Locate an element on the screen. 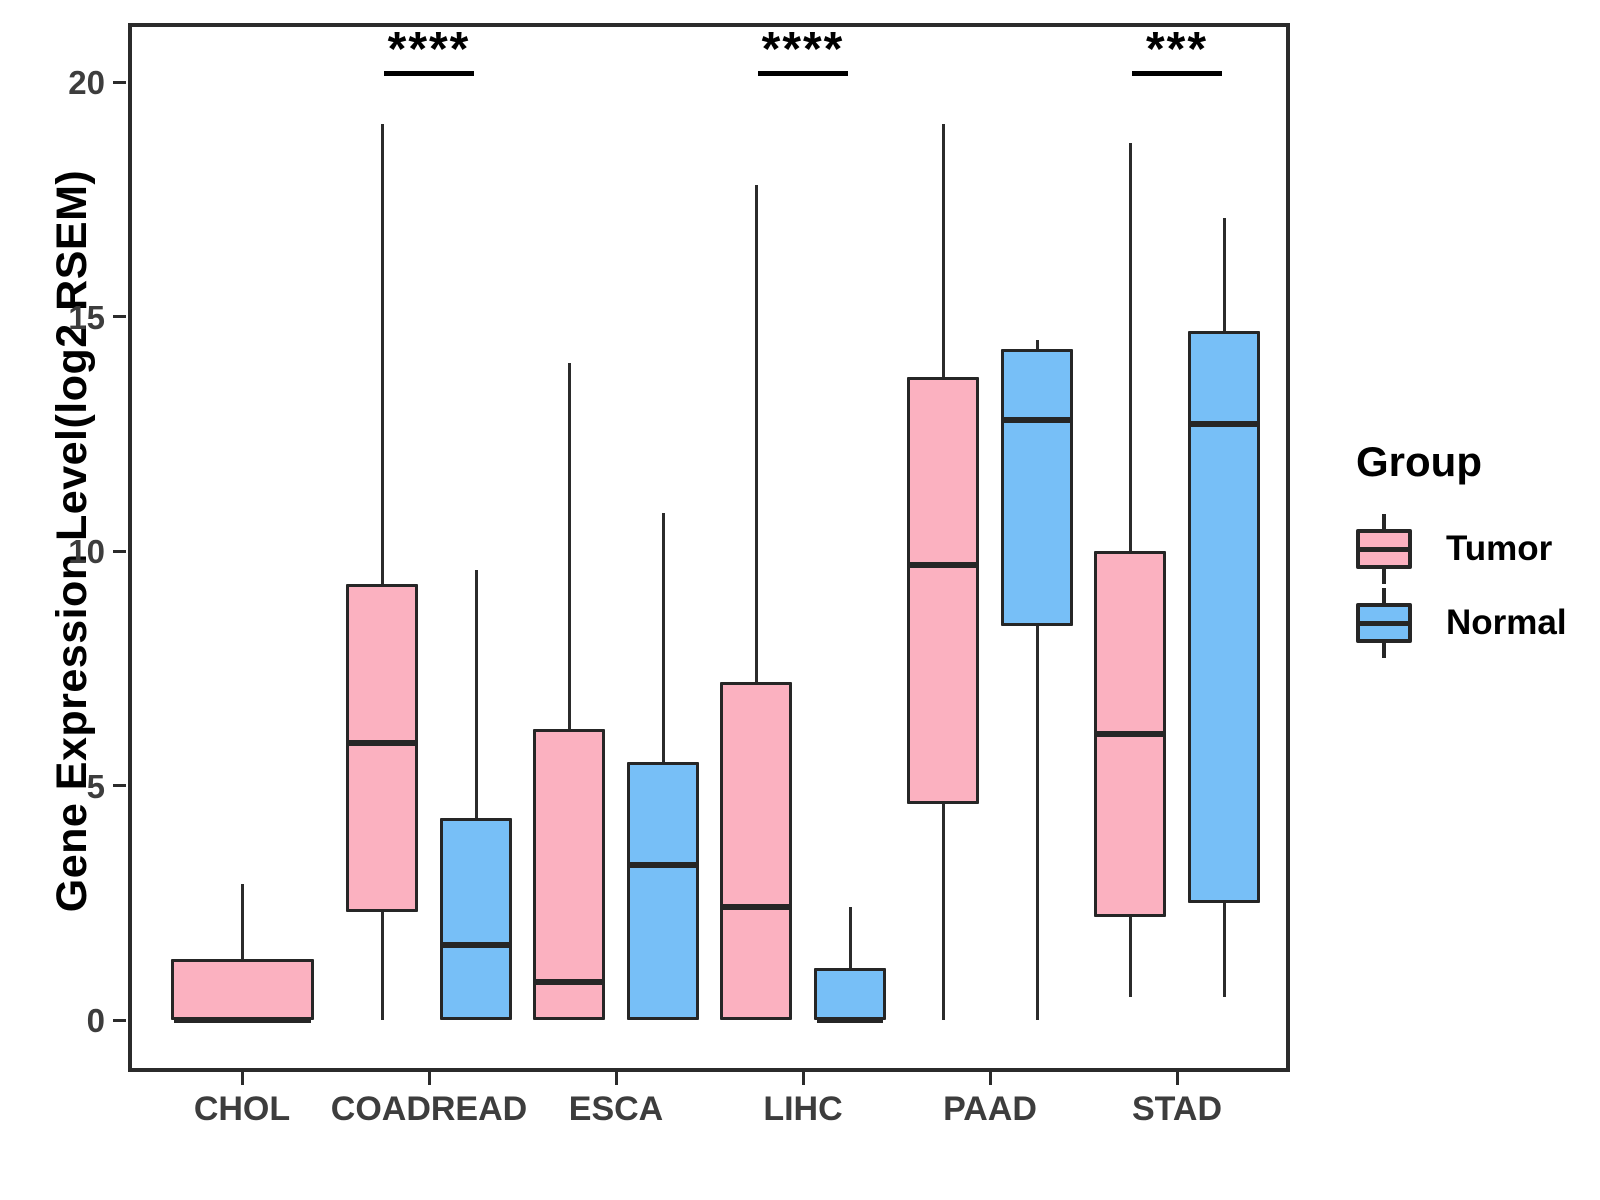  y-tick-label: 0 is located at coordinates (95, 1020).